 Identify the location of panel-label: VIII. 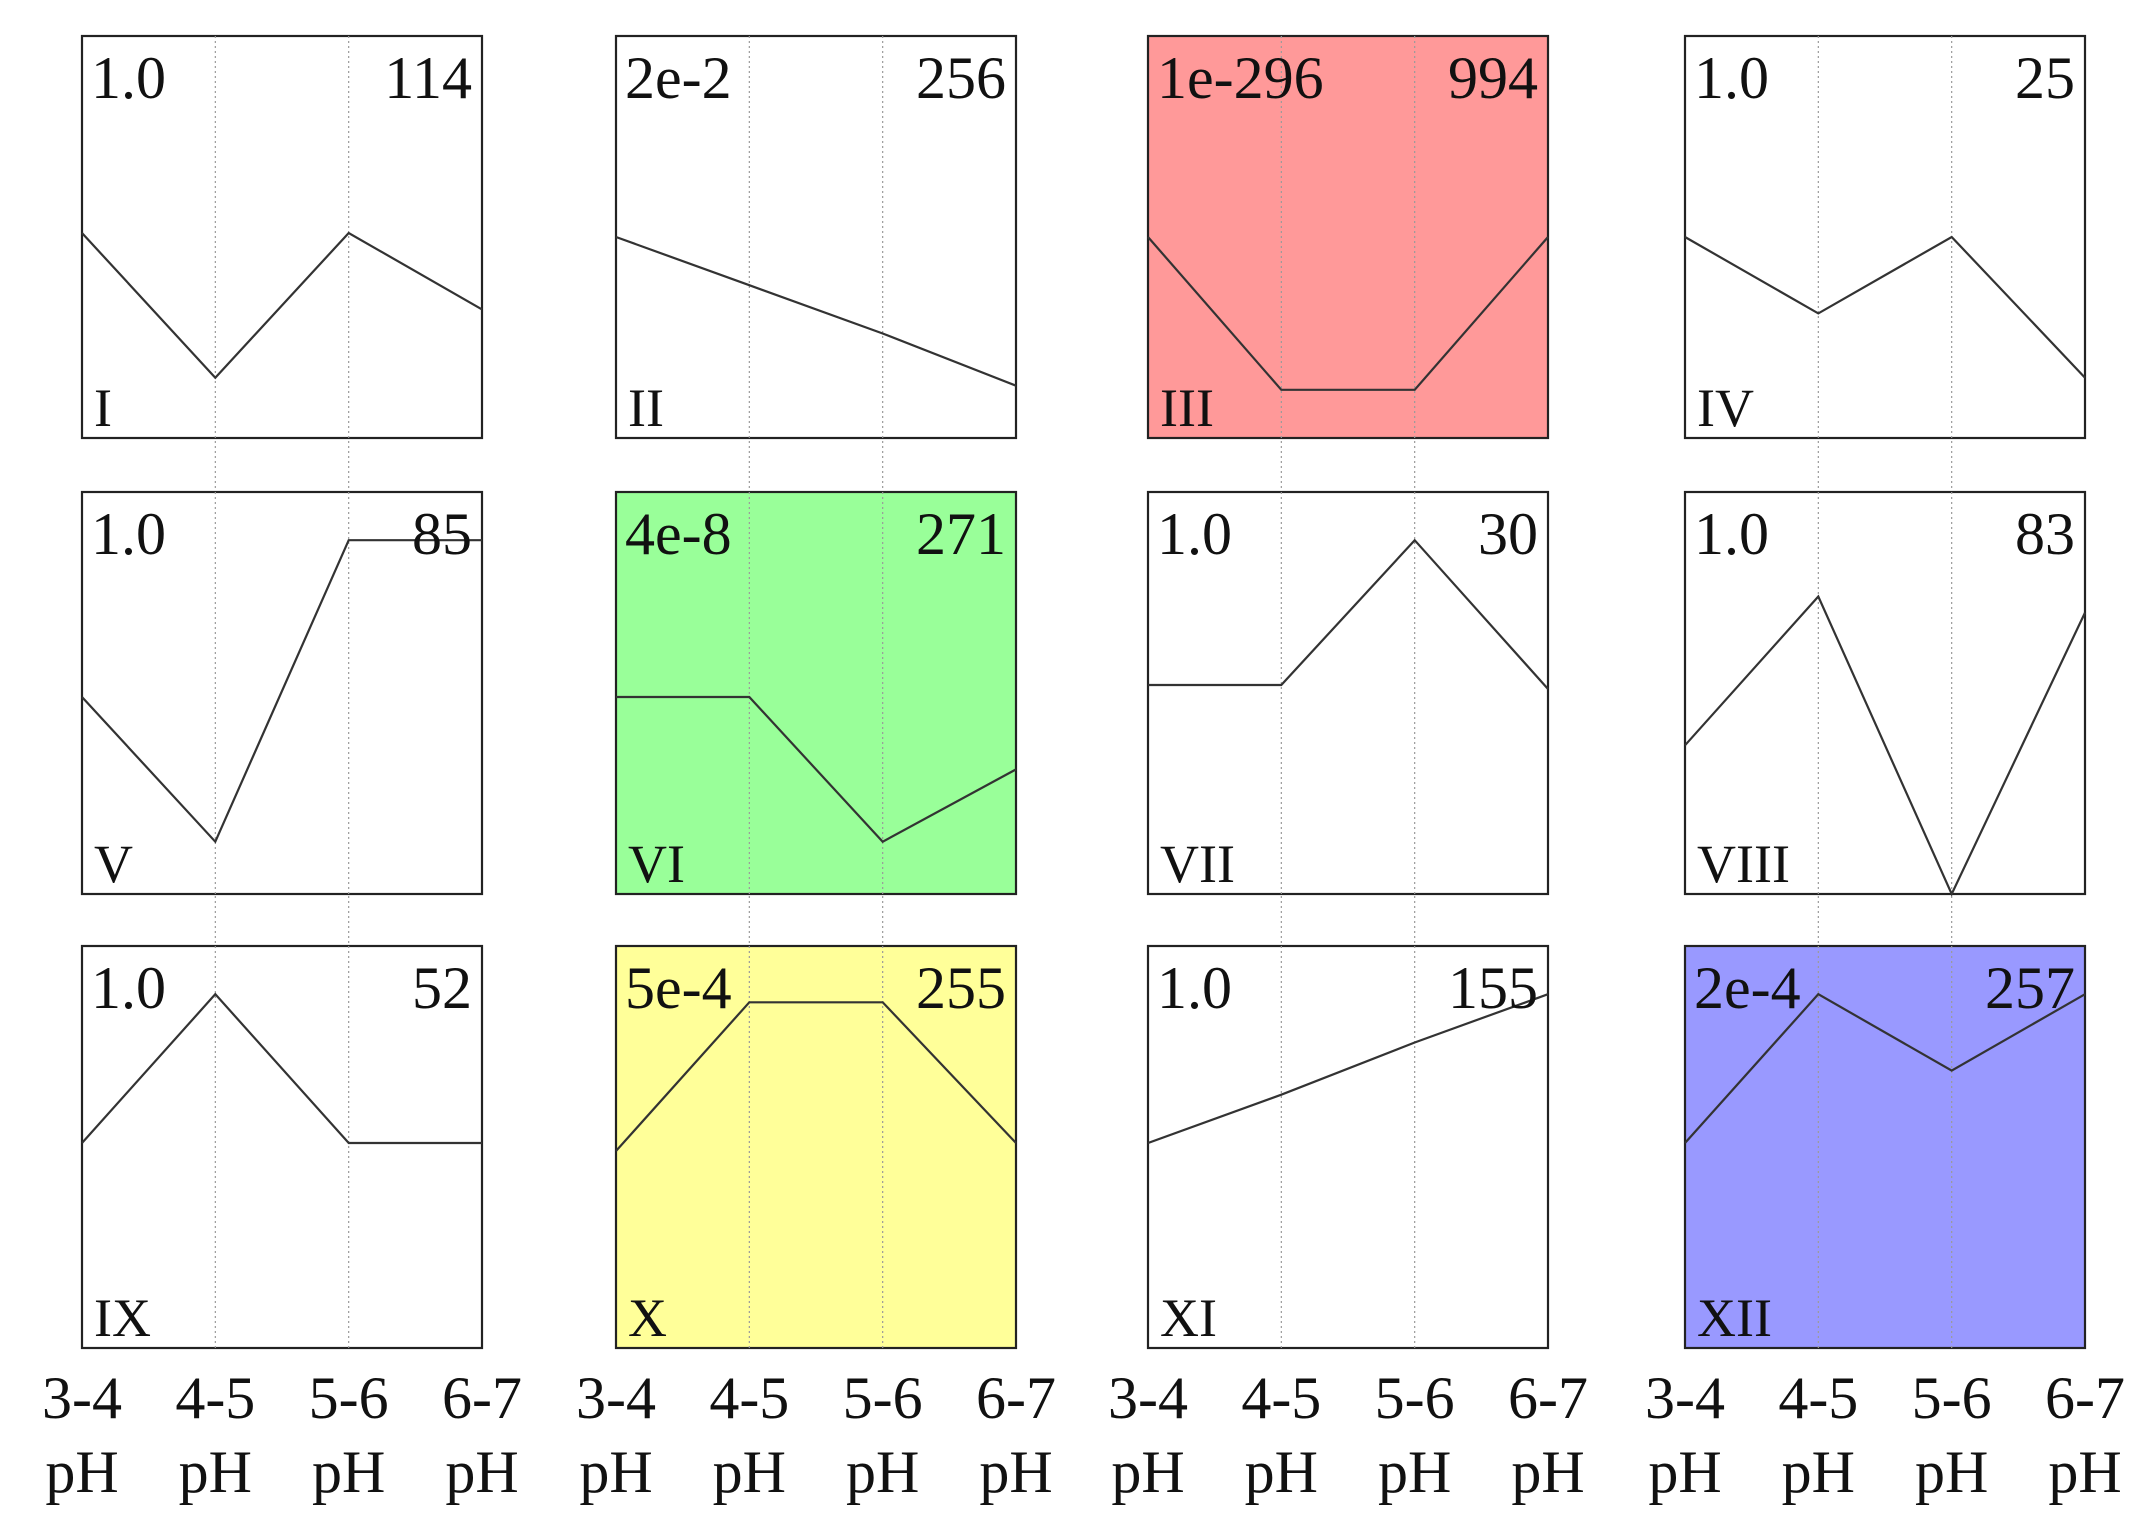
(1743, 864).